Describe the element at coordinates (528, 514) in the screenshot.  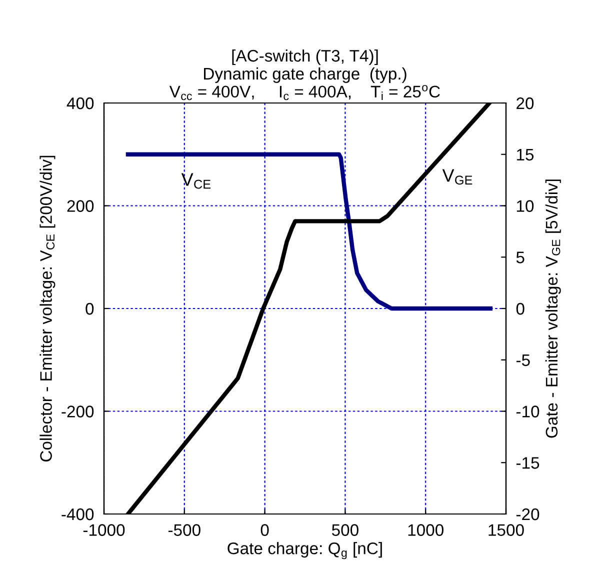
I see `y2-tick-label: -20` at that location.